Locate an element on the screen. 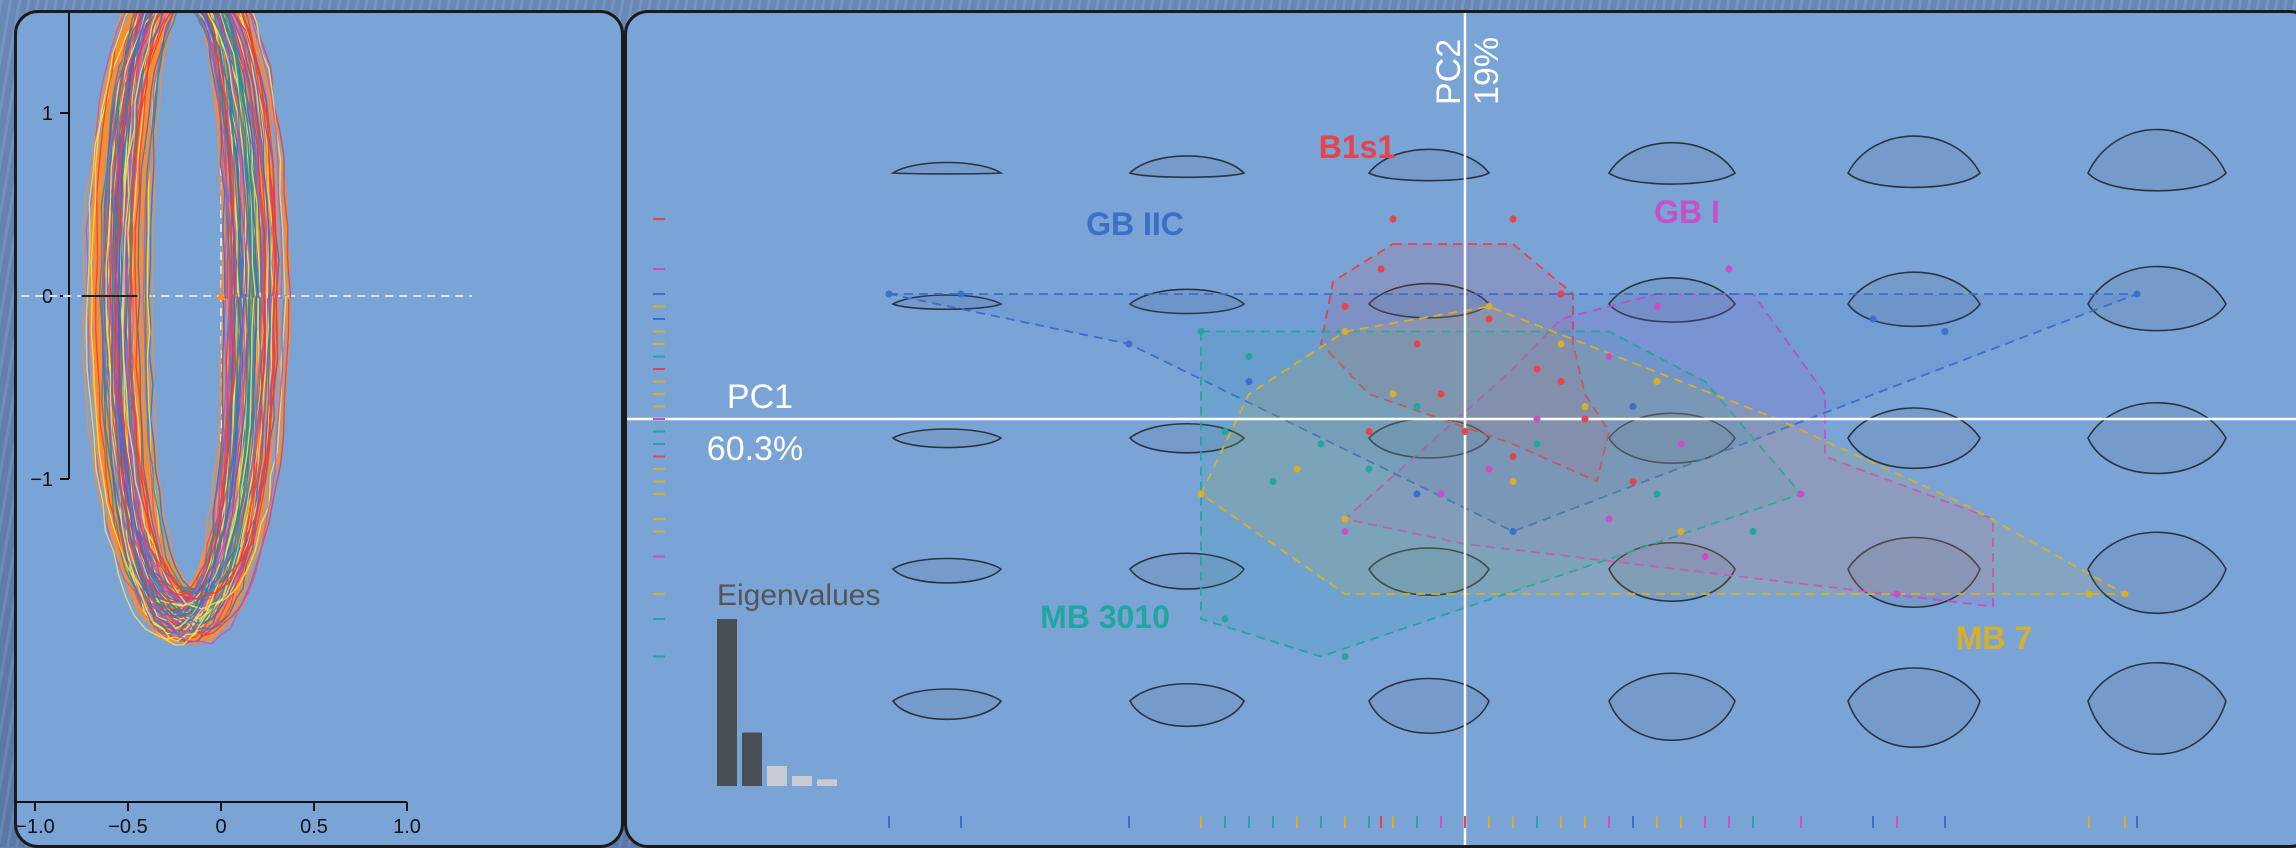 The height and width of the screenshot is (848, 2296). outline-group is located at coordinates (187, 329).